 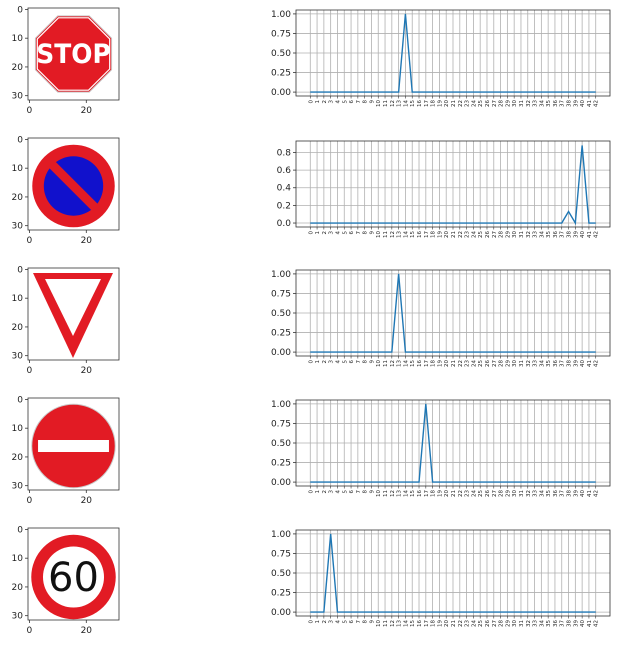 I want to click on y-tick-label: 0.6, so click(x=284, y=171).